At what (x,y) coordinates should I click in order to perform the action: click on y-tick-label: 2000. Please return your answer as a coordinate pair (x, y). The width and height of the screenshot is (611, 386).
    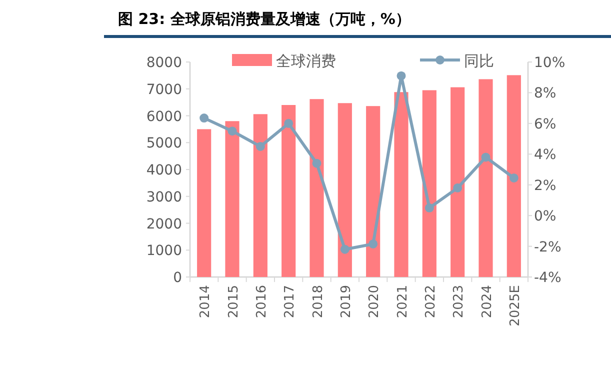
    Looking at the image, I should click on (164, 224).